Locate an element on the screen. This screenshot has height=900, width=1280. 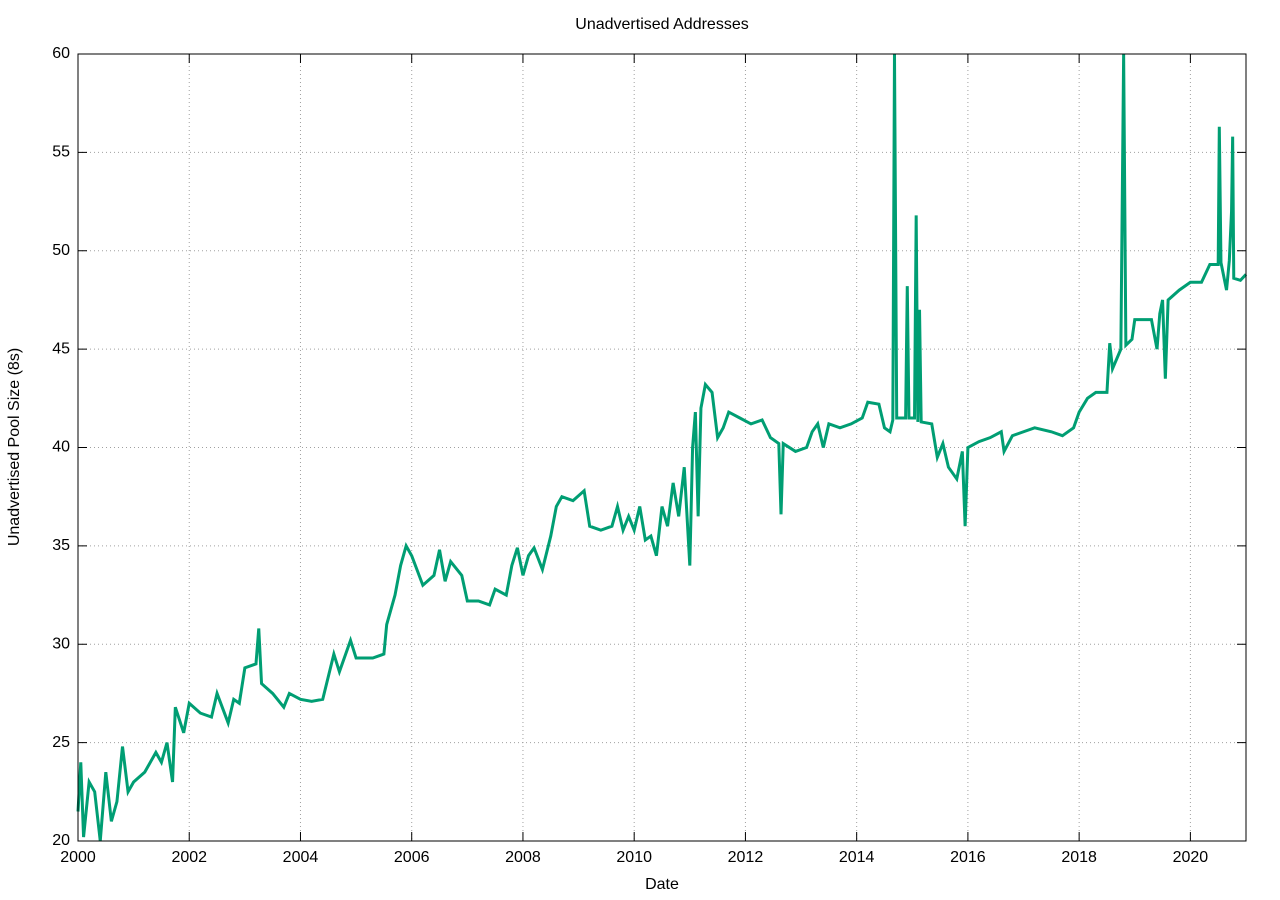
x-tick-label: 2014 is located at coordinates (857, 857).